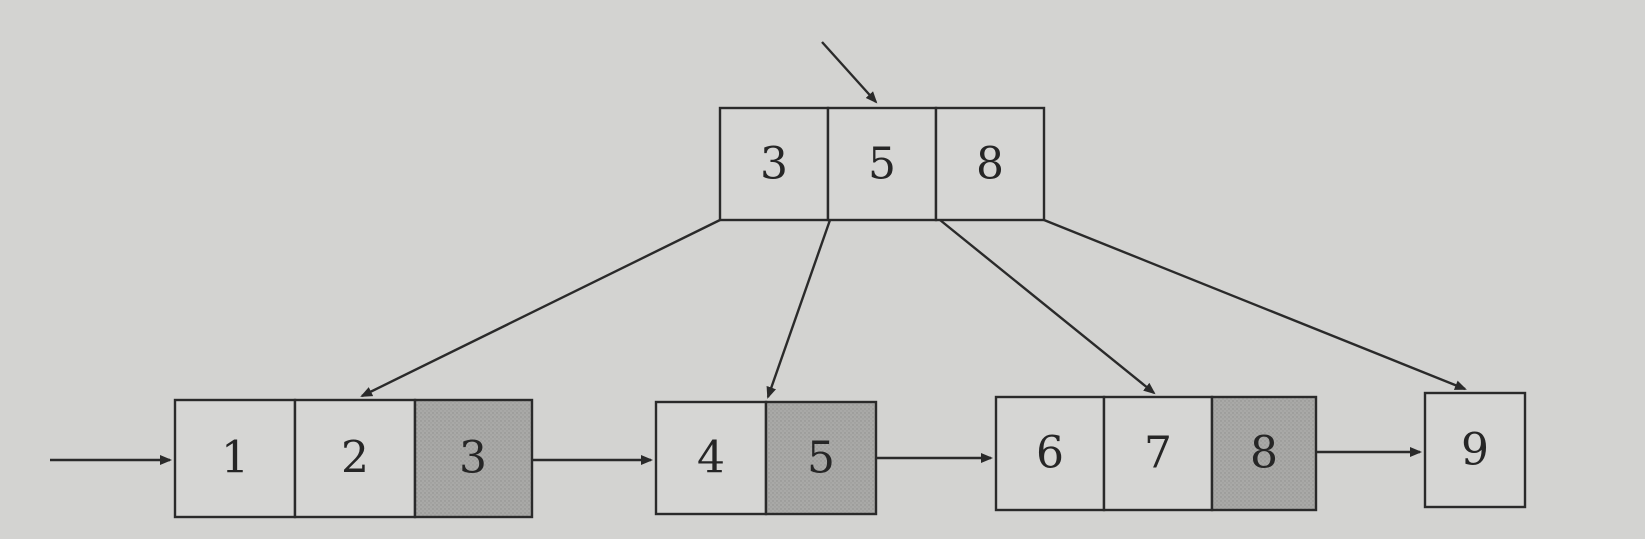 The image size is (1645, 539). I want to click on leaf-3-cell-2-highlighted, so click(1264, 453).